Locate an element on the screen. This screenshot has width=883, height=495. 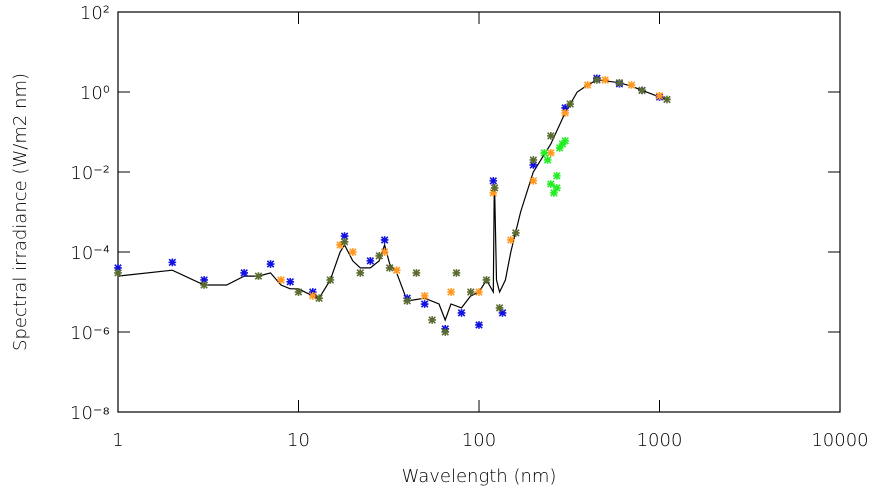
y-tick-label: 10⁻⁶ is located at coordinates (90, 333).